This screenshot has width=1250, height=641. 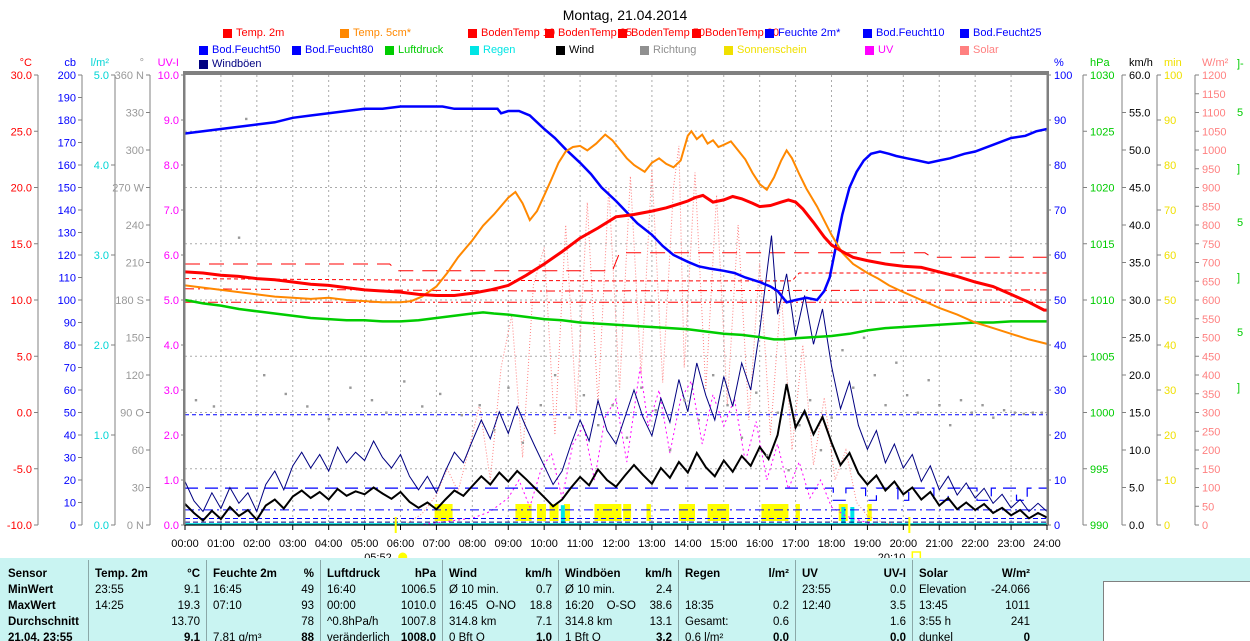 What do you see at coordinates (1170, 346) in the screenshot?
I see `axis-tick-label: 40` at bounding box center [1170, 346].